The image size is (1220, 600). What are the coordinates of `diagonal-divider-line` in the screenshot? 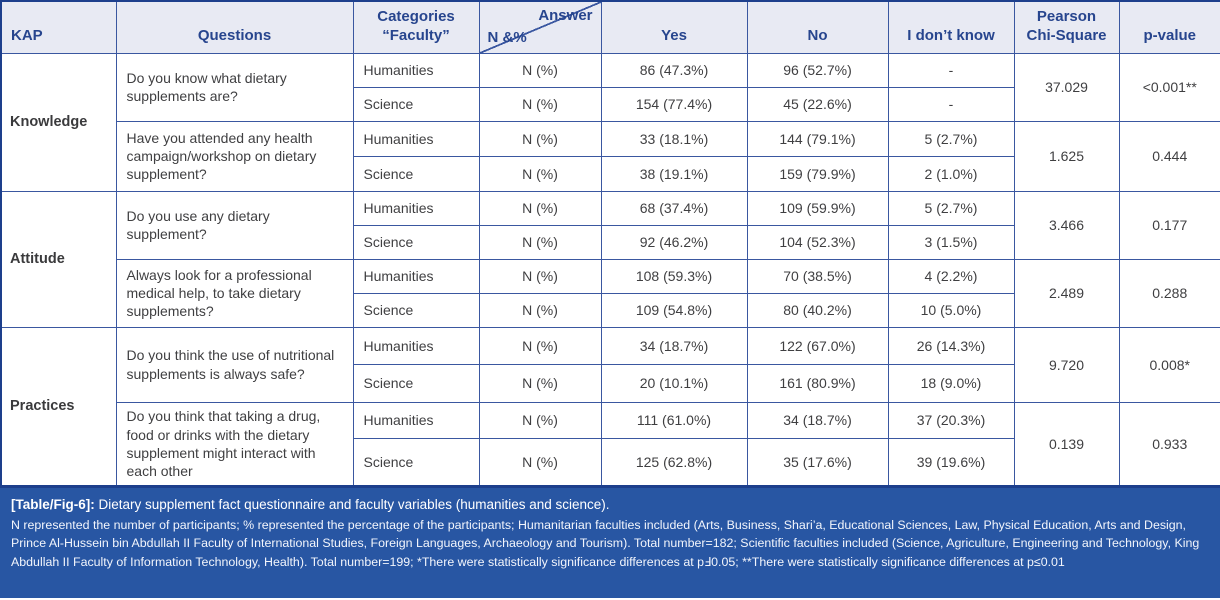 It's located at (540, 27).